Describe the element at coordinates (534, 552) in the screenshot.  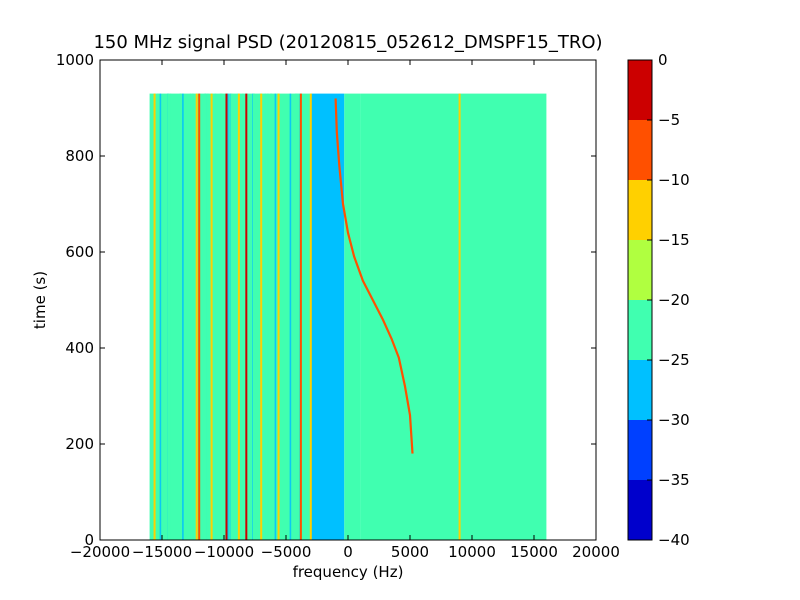
I see `x-tick-label: 15000` at that location.